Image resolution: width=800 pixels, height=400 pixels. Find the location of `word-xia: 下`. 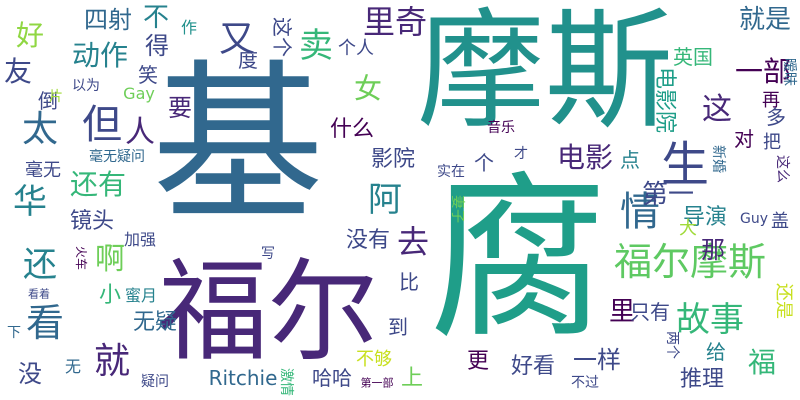

word-xia: 下 is located at coordinates (14, 333).